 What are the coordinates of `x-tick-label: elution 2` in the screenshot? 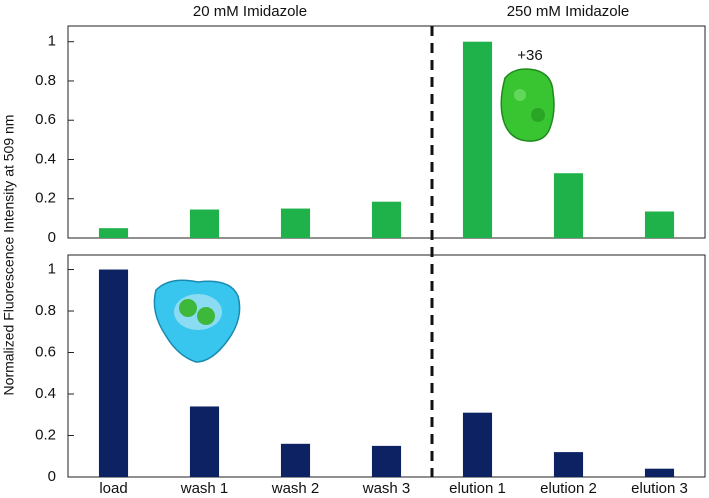 It's located at (568, 488).